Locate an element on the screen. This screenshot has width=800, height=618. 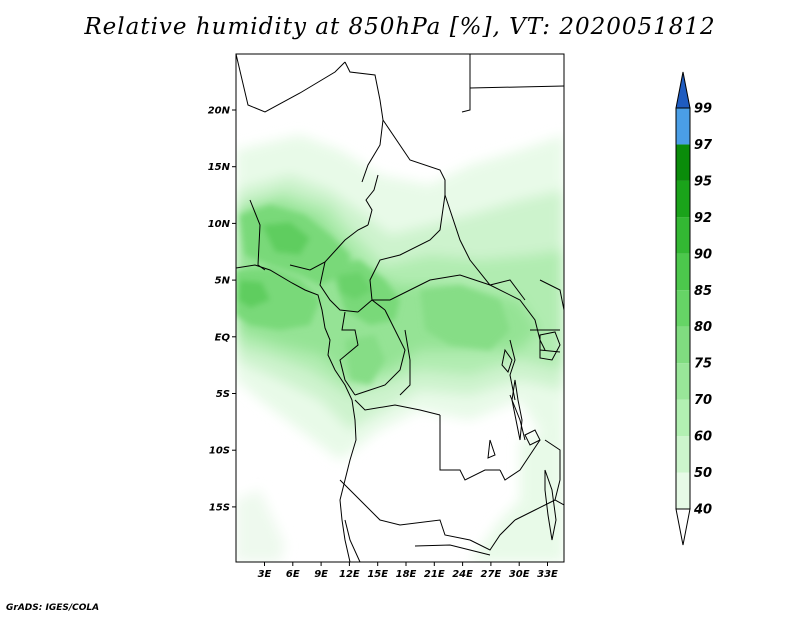
humidity-region-southwest is located at coordinates (260, 526).